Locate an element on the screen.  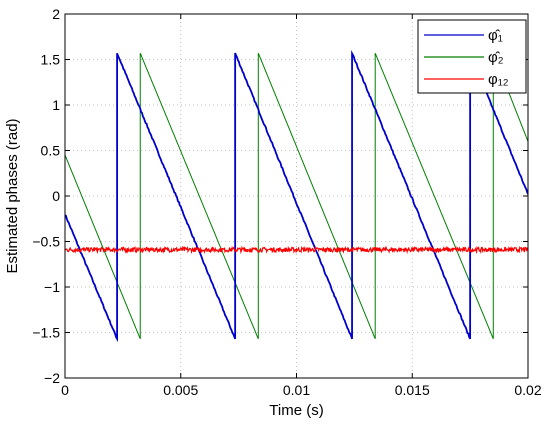
legend-label-1: φ̂₁ is located at coordinates (495, 35).